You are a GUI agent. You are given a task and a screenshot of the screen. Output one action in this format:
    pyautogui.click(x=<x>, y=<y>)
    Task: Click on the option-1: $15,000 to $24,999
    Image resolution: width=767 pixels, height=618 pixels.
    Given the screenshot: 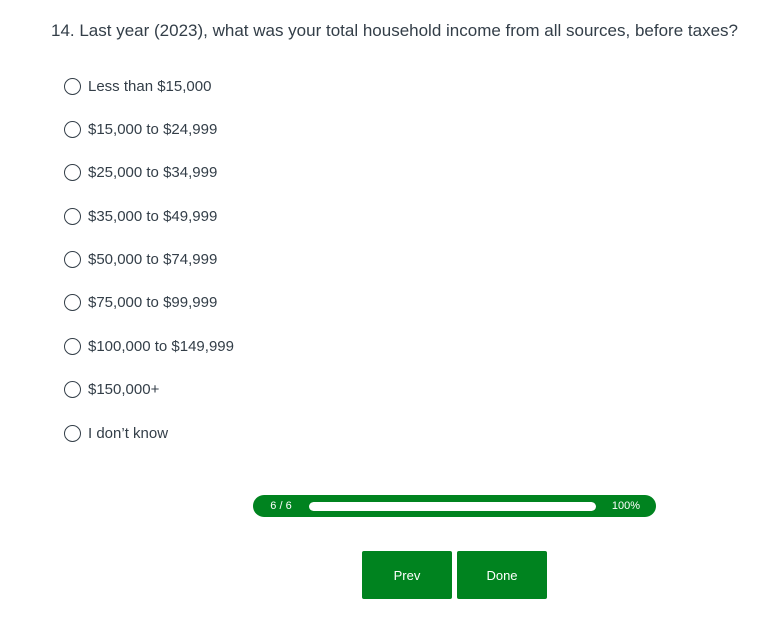 What is the action you would take?
    pyautogui.click(x=149, y=129)
    